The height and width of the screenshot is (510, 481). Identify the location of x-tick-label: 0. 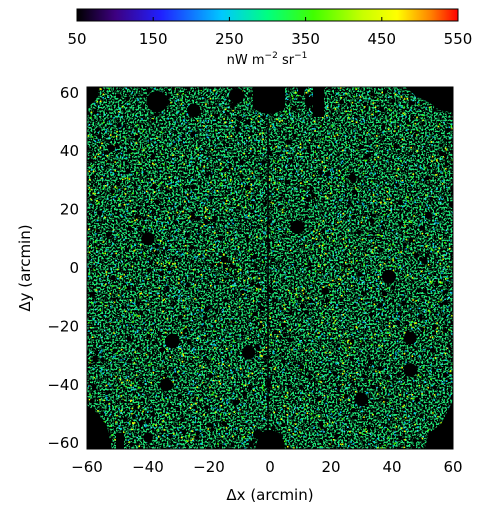
(270, 467).